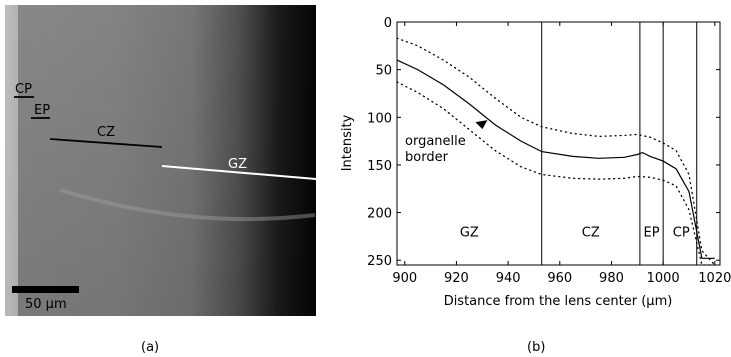 This screenshot has width=731, height=357. Describe the element at coordinates (46, 304) in the screenshot. I see `scale-bar-label: 50 µm` at that location.